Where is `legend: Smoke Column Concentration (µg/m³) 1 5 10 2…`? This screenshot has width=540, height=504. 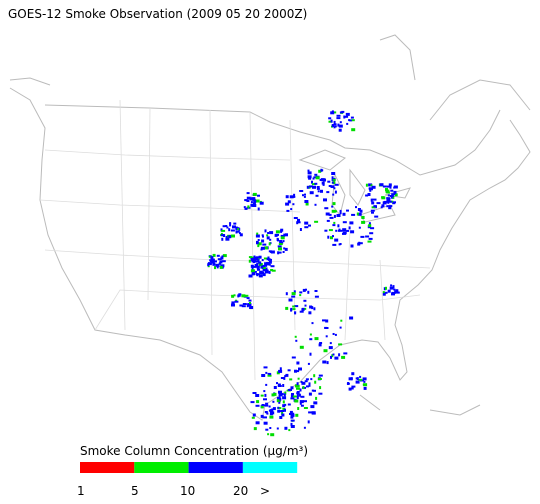 legend: Smoke Column Concentration (µg/m³) 1 5 10 2… is located at coordinates (192, 471).